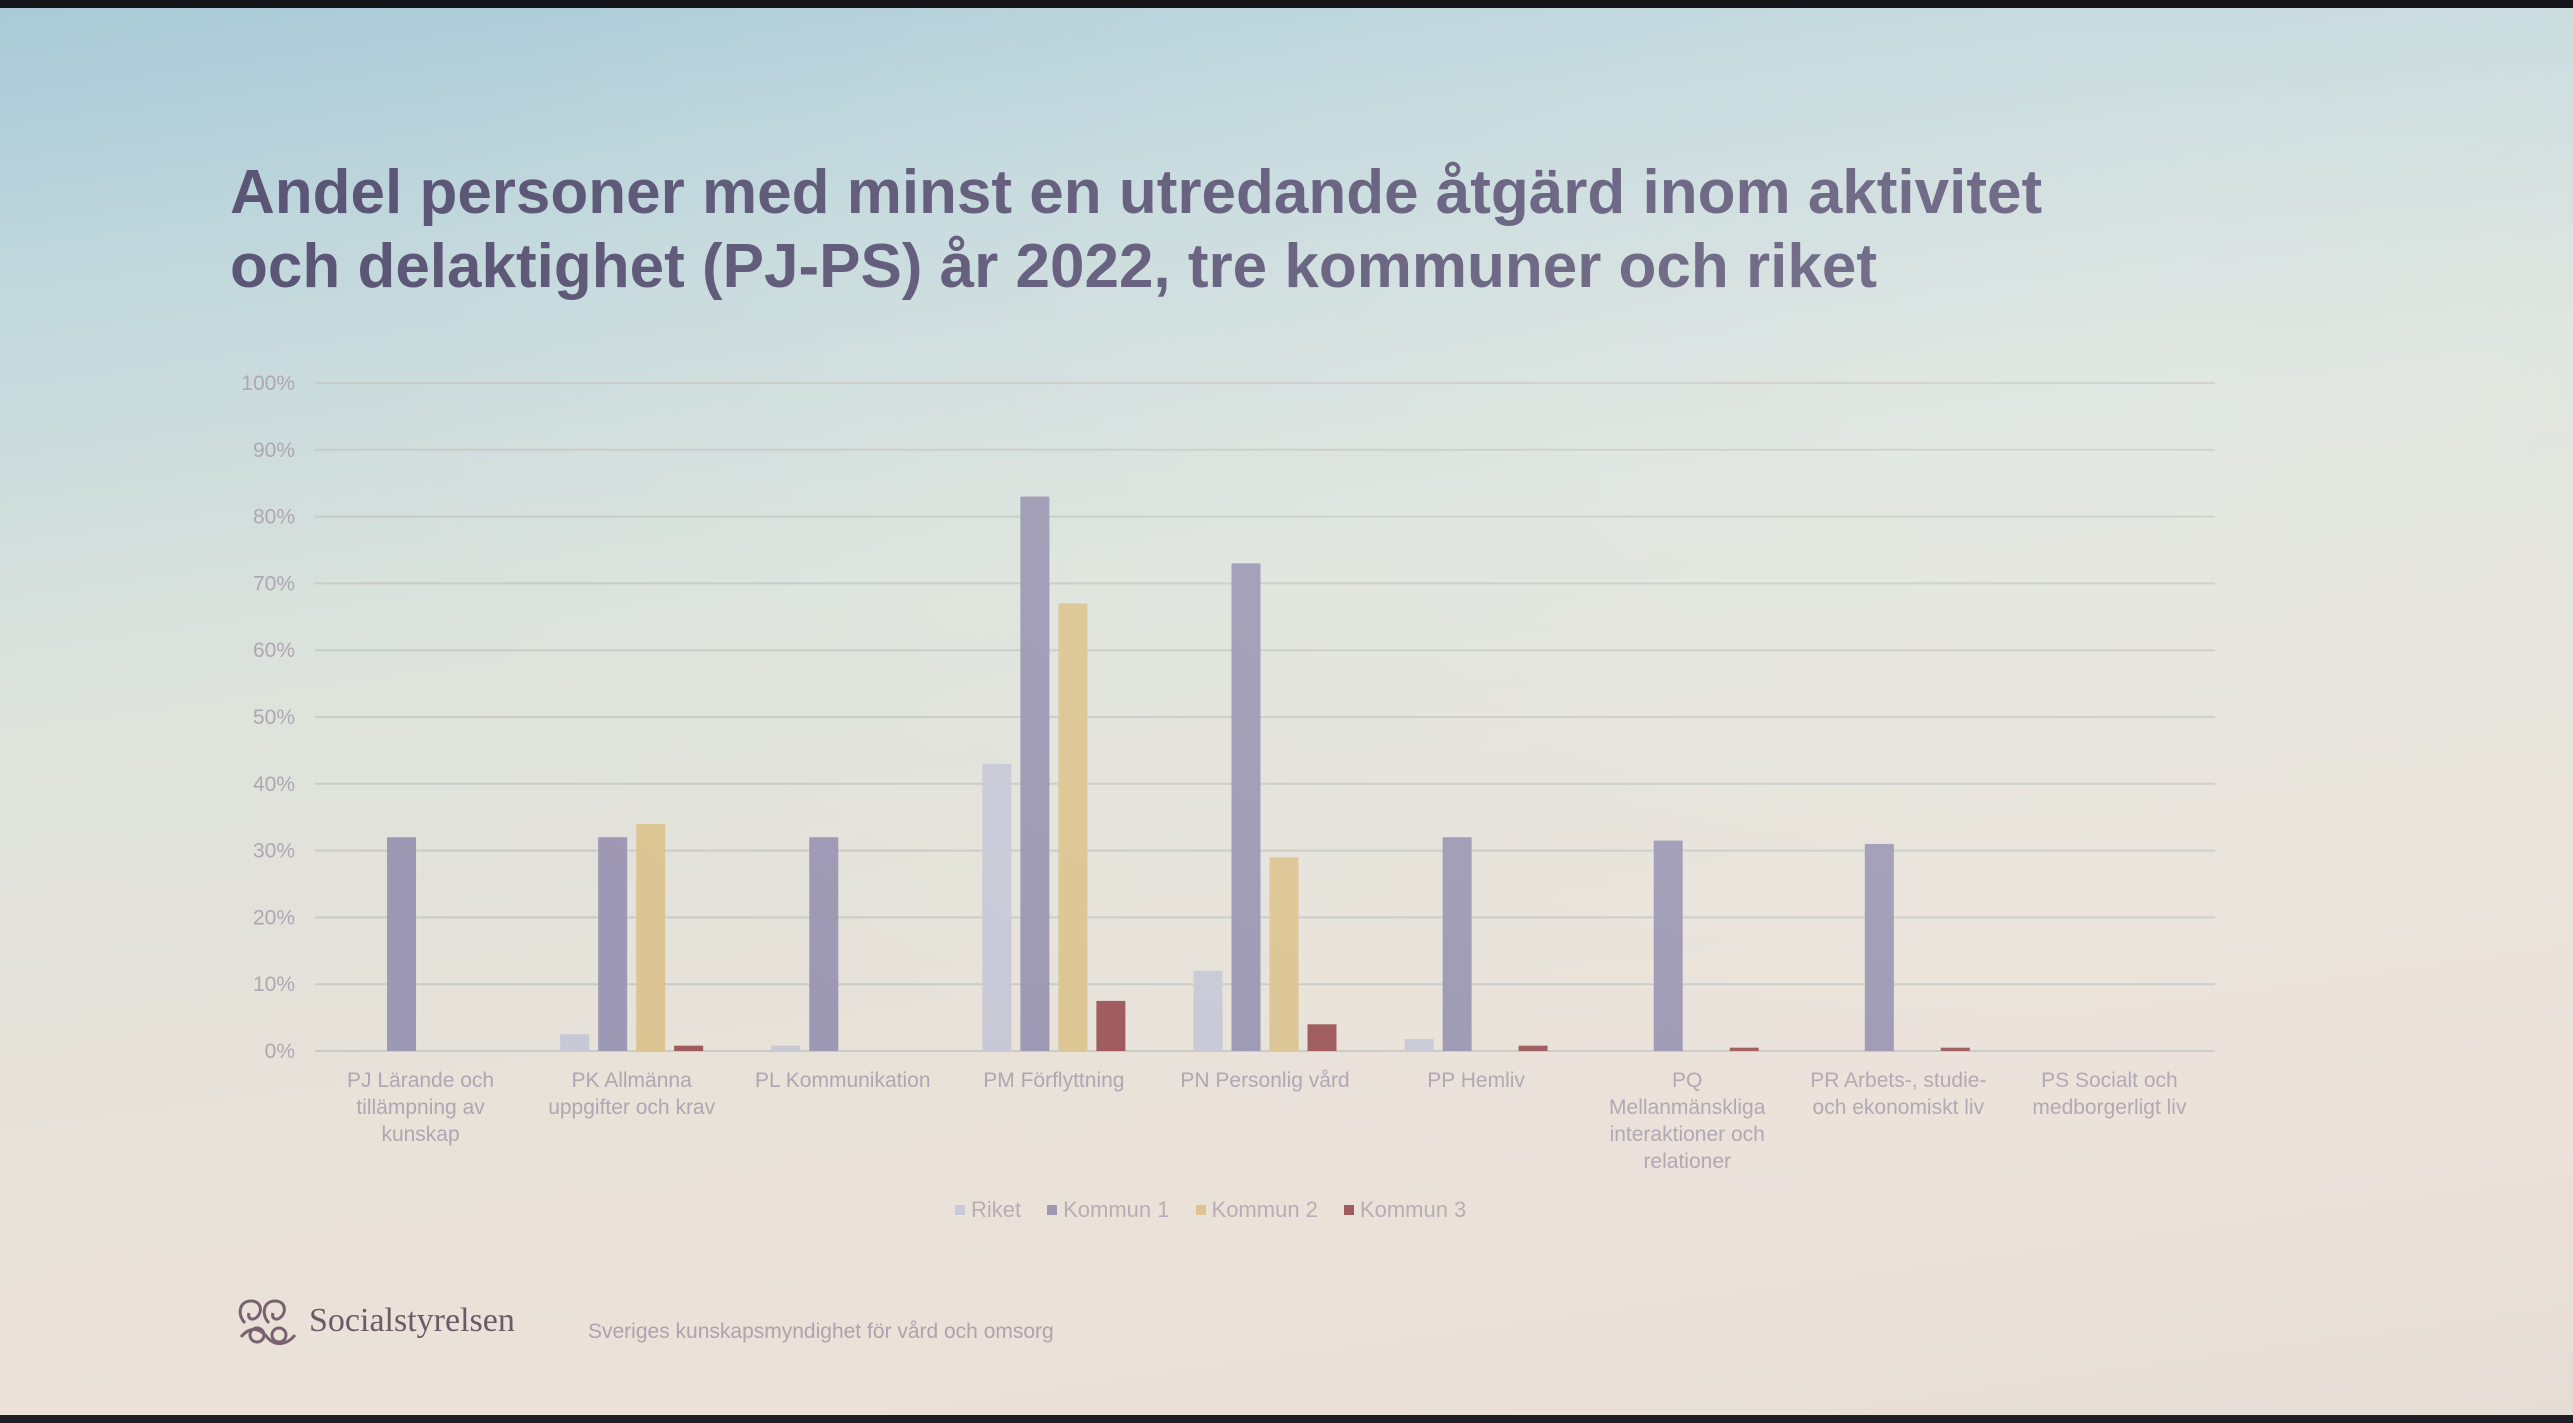 The width and height of the screenshot is (2573, 1423). Describe the element at coordinates (274, 984) in the screenshot. I see `y-tick-label: 10%` at that location.